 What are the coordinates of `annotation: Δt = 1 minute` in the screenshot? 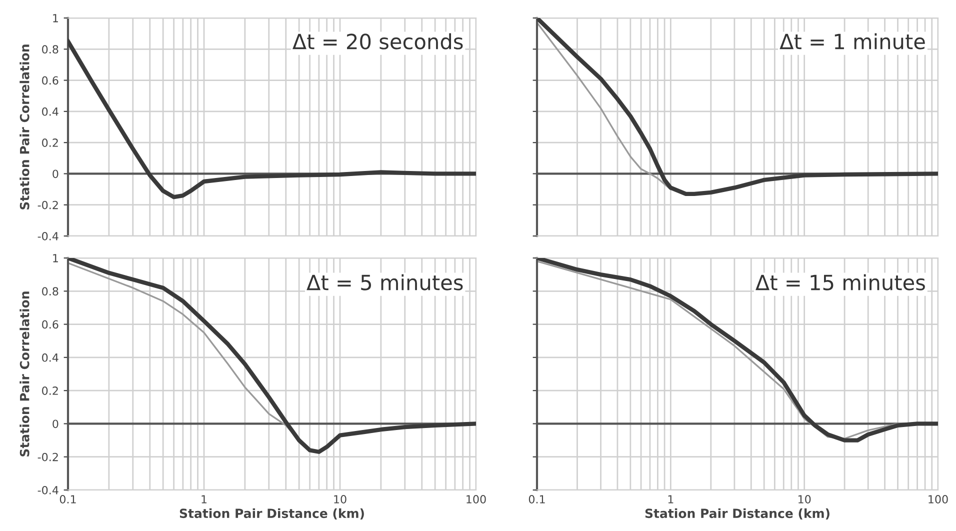 It's located at (852, 41).